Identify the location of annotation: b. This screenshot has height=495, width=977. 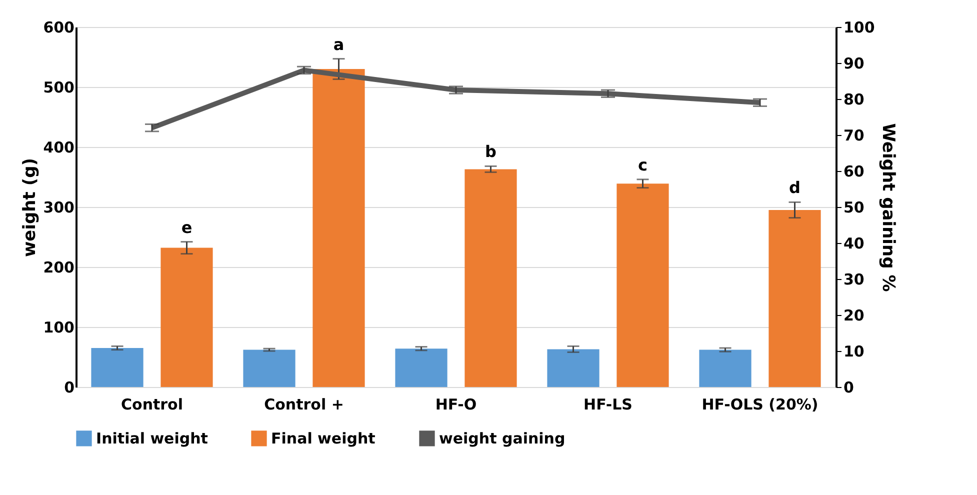
(490, 152).